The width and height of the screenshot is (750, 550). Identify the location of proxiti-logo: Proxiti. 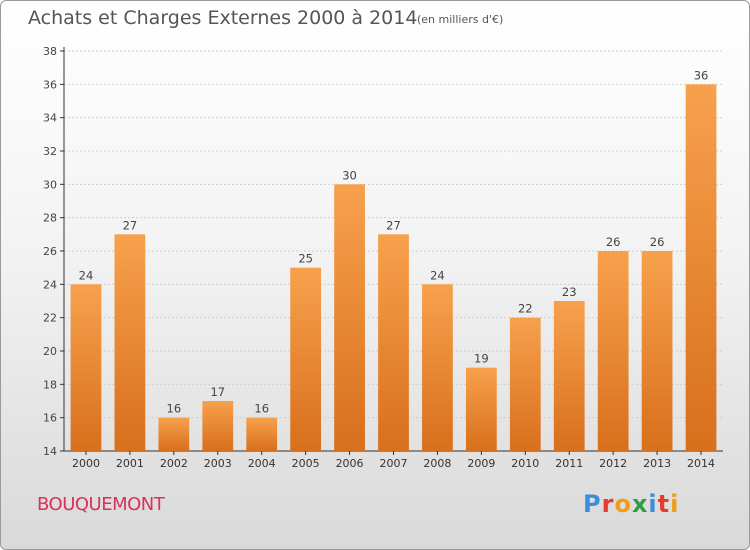
(631, 504).